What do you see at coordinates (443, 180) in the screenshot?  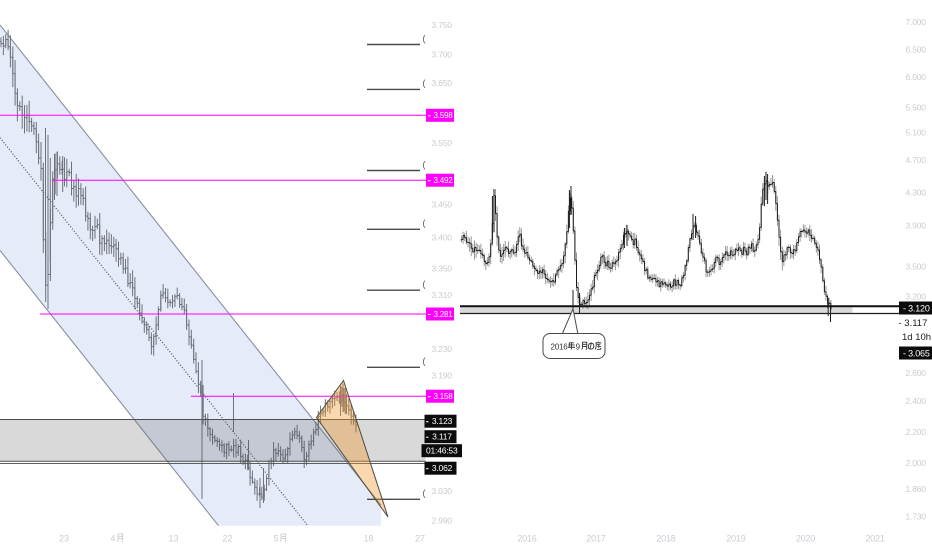 I see `svg-text: 3.492` at bounding box center [443, 180].